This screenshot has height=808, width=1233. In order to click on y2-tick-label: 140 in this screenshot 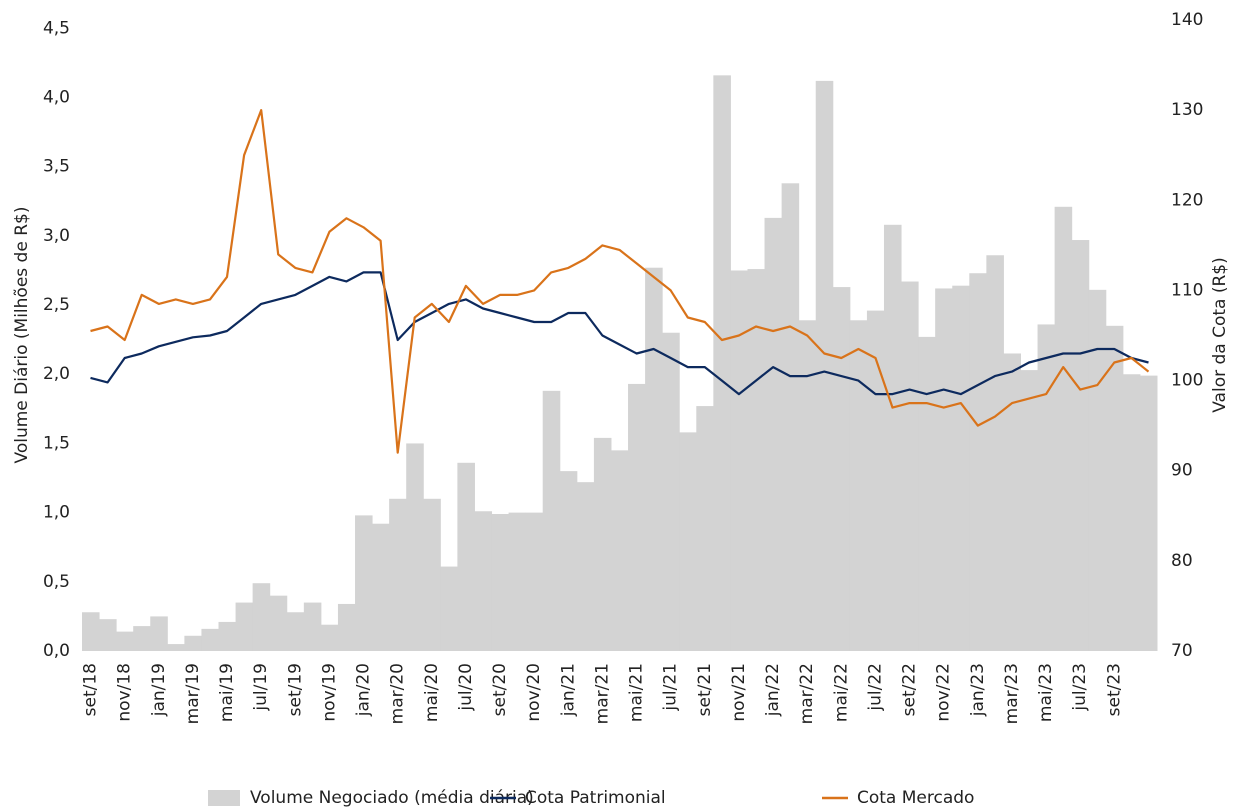, I will do `click(1187, 20)`.